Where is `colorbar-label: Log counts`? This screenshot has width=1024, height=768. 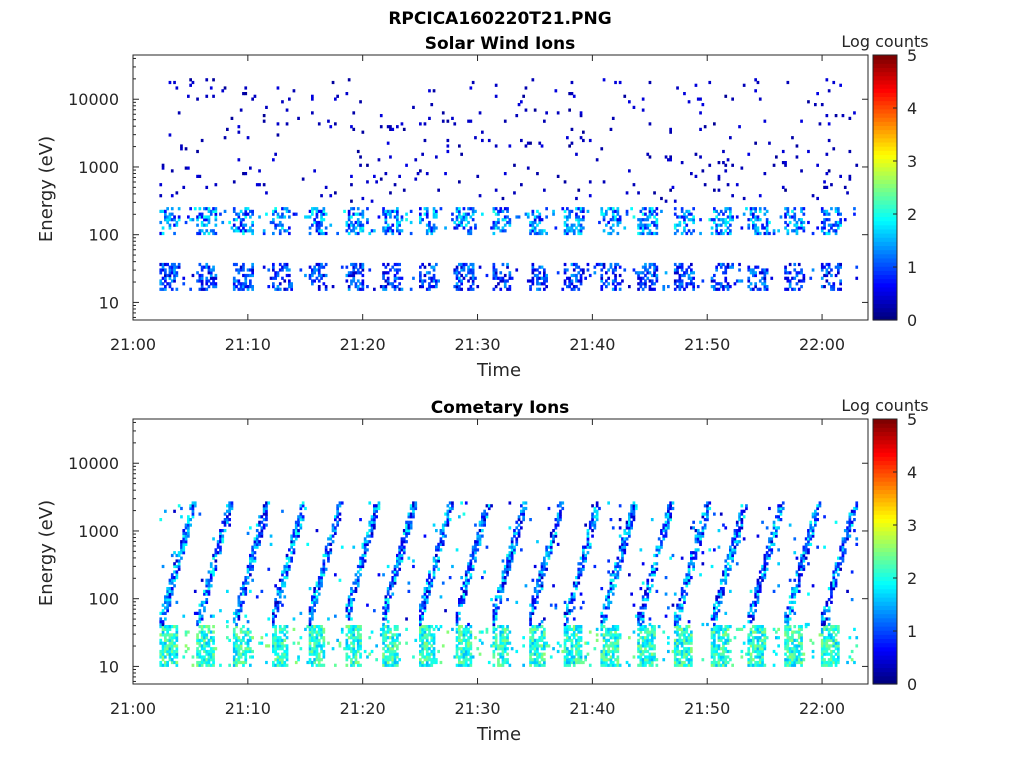
colorbar-label: Log counts is located at coordinates (884, 41).